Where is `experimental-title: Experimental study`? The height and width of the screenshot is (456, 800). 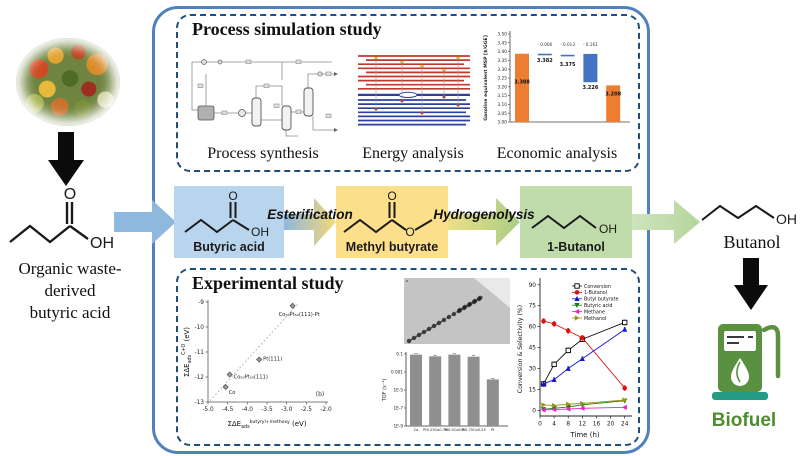
experimental-title: Experimental study is located at coordinates (268, 283).